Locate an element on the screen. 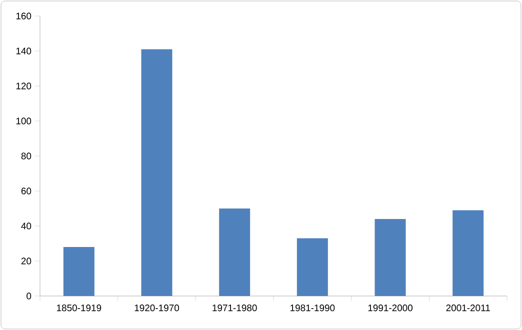 The height and width of the screenshot is (330, 522). x-tick-label: 1981-1990 is located at coordinates (312, 308).